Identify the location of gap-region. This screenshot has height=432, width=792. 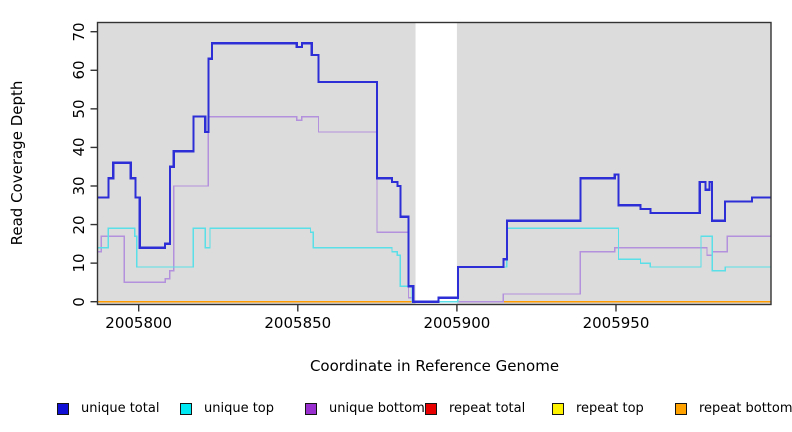
(436, 163).